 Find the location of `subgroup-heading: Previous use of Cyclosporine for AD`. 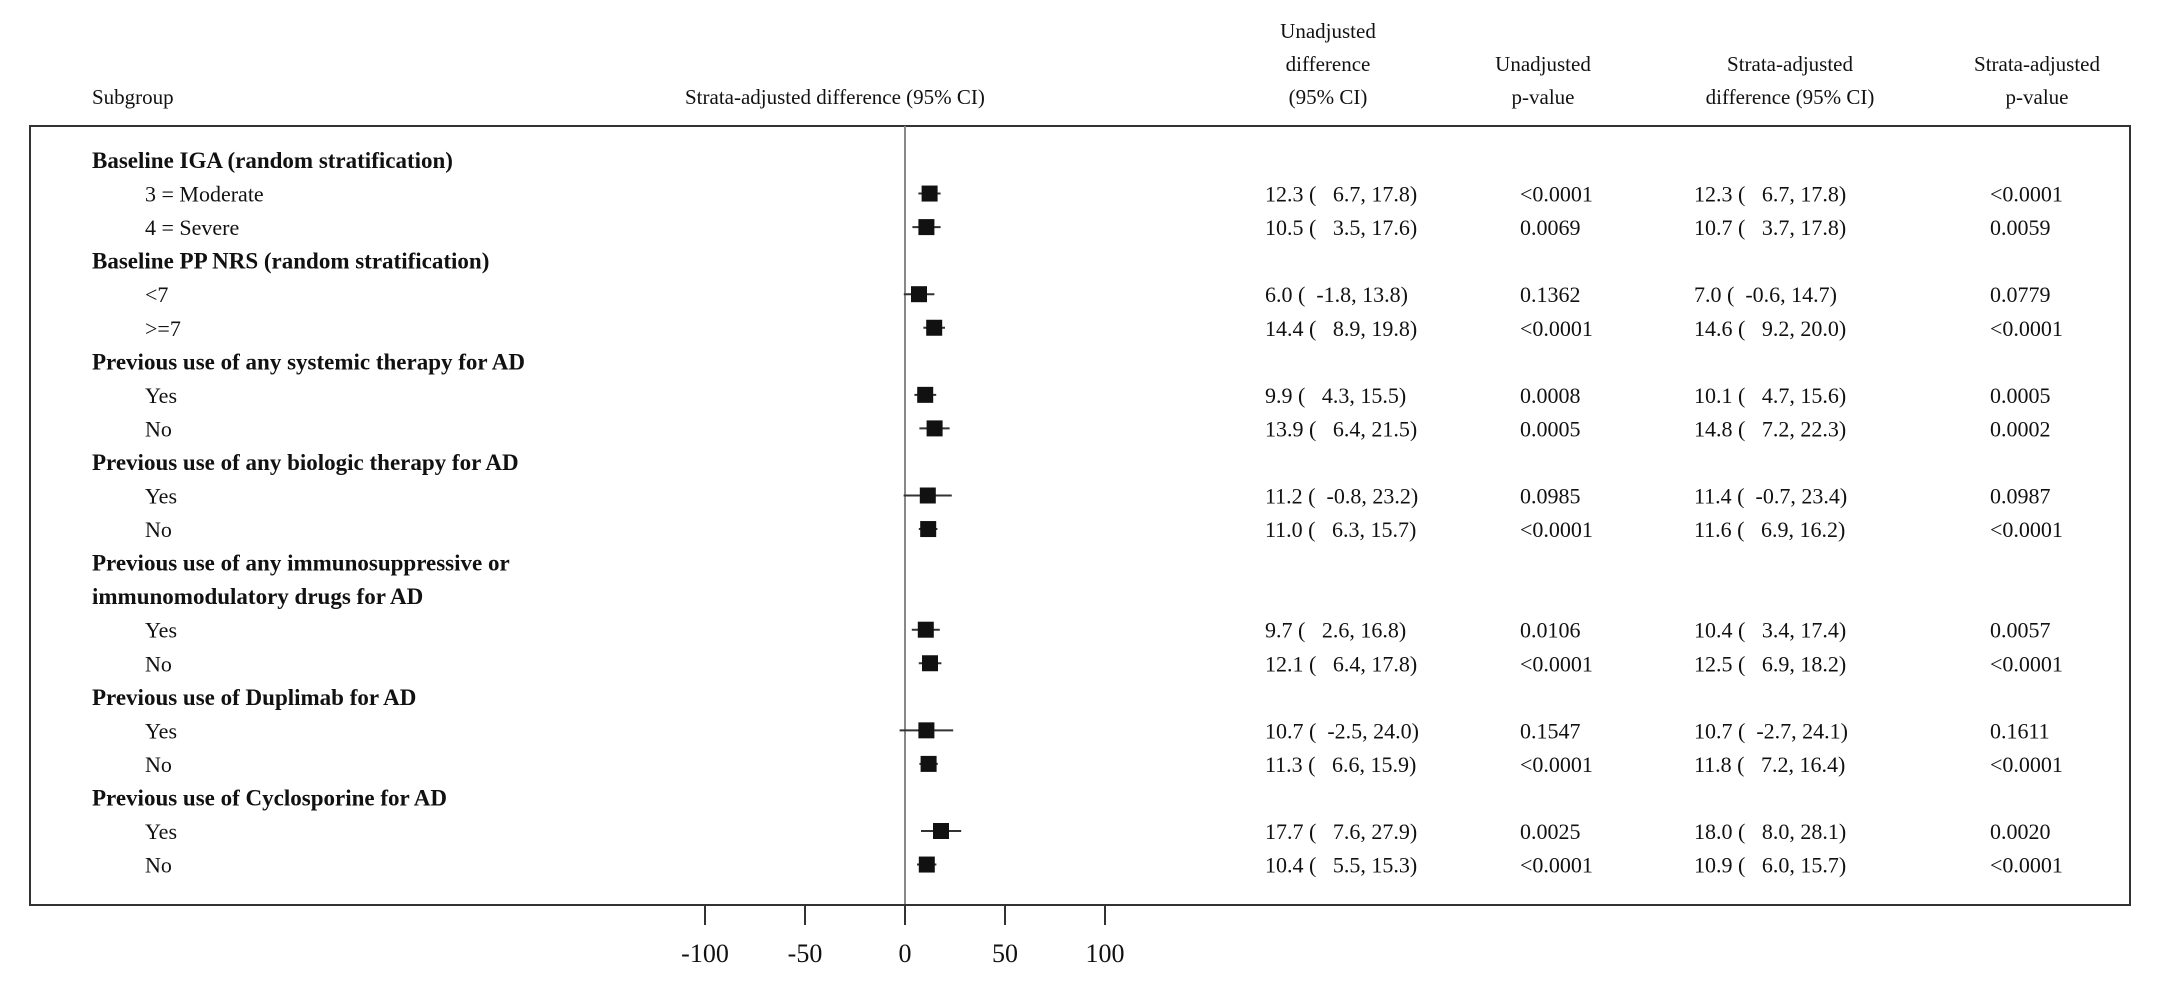

subgroup-heading: Previous use of Cyclosporine for AD is located at coordinates (269, 797).